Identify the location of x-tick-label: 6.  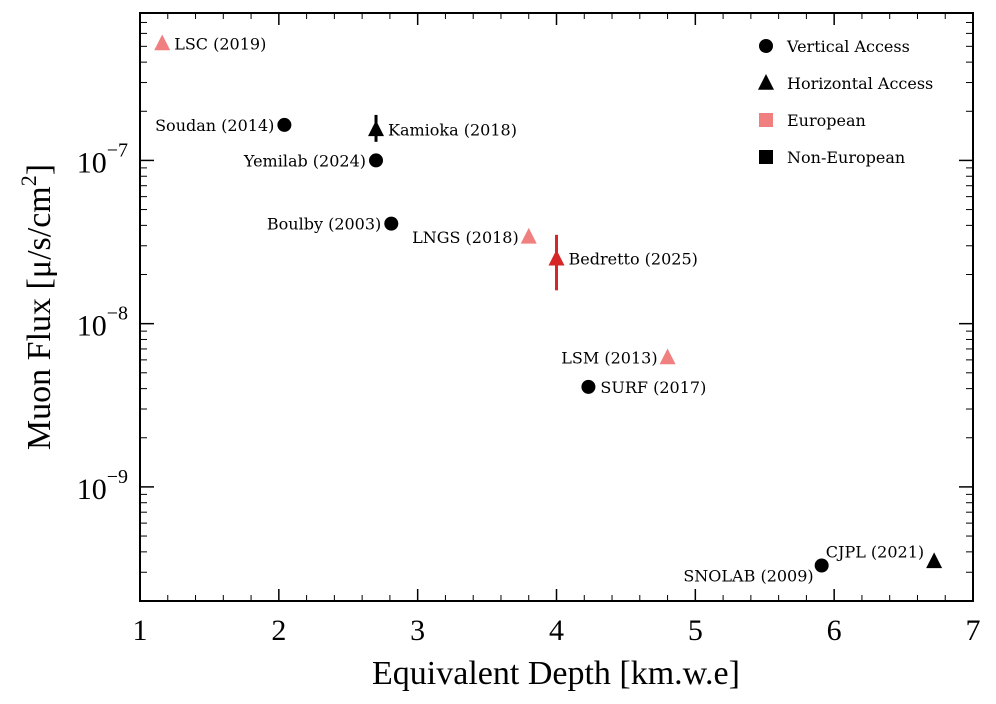
(834, 630).